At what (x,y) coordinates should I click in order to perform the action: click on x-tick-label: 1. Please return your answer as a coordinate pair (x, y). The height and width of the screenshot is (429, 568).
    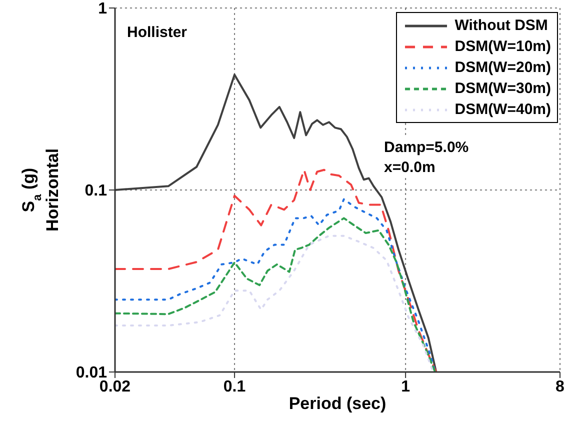
    Looking at the image, I should click on (405, 387).